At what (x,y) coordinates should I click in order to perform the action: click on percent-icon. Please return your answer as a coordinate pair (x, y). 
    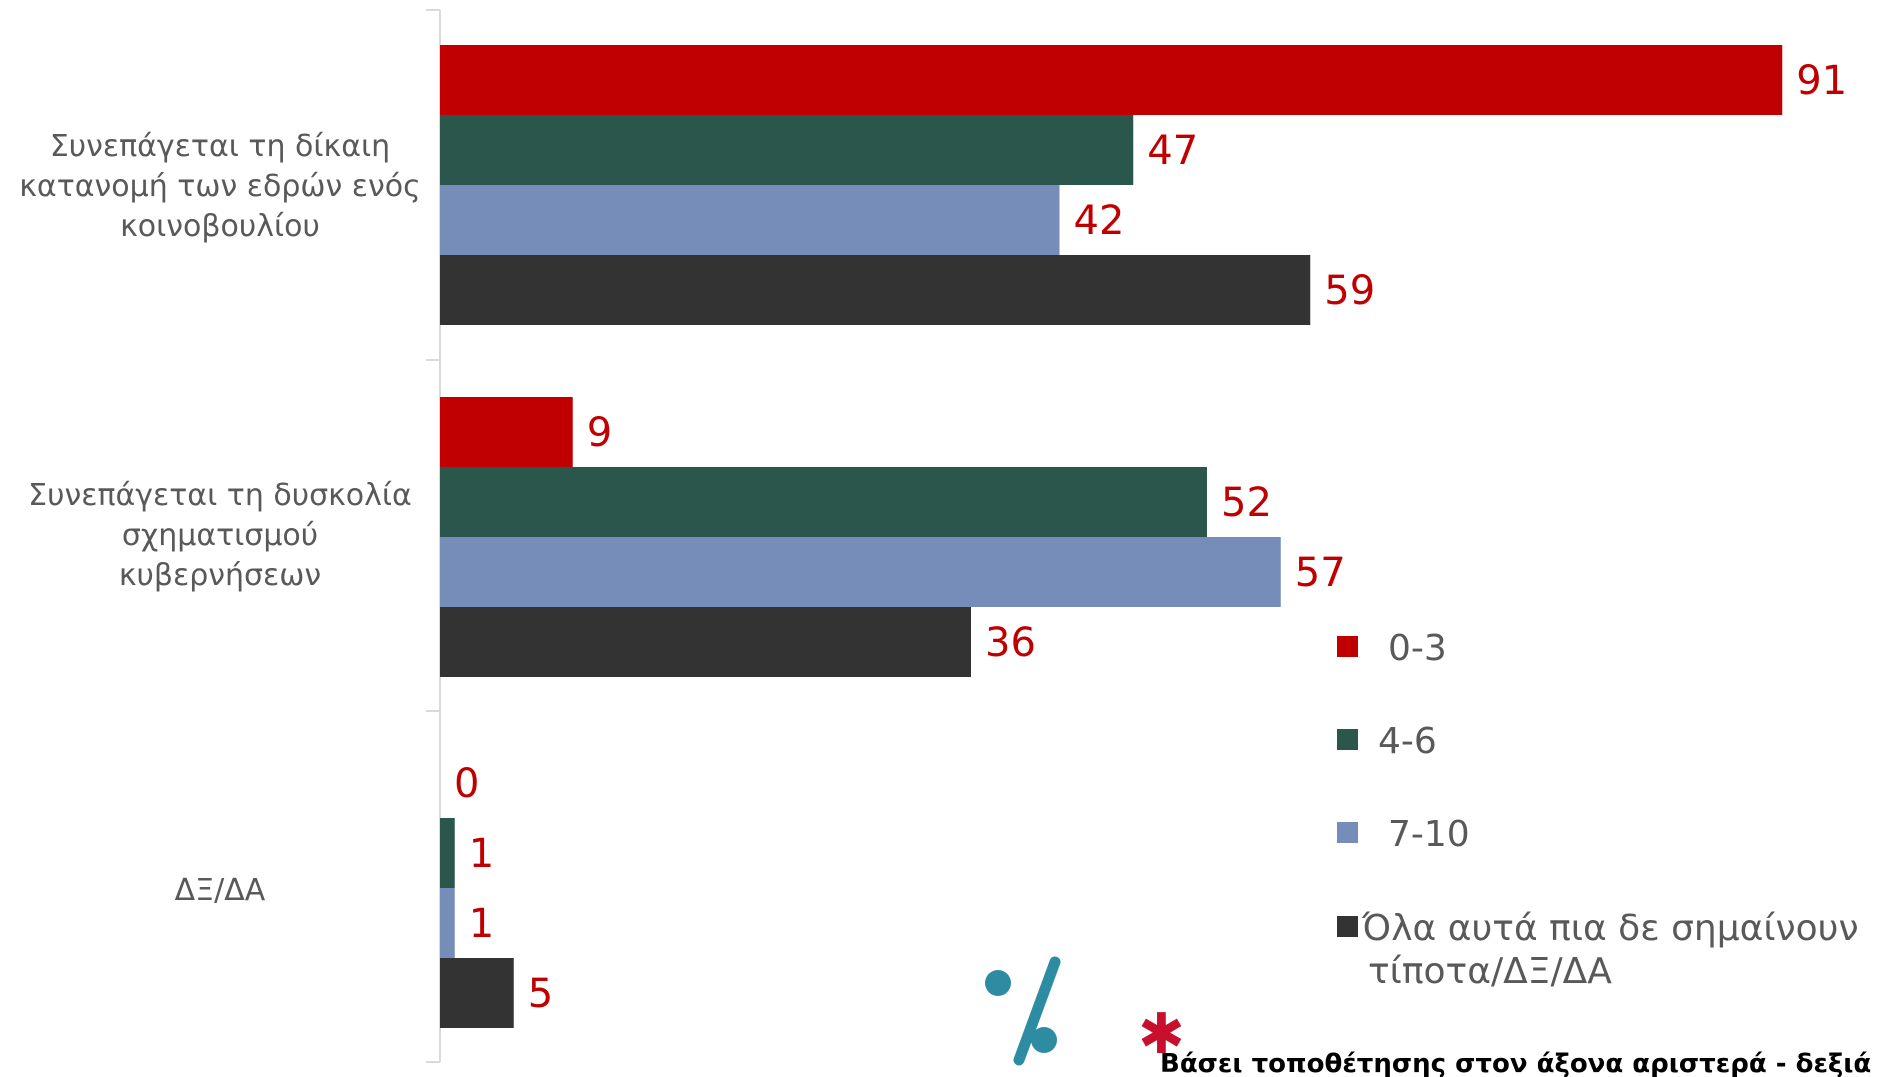
    Looking at the image, I should click on (1023, 1011).